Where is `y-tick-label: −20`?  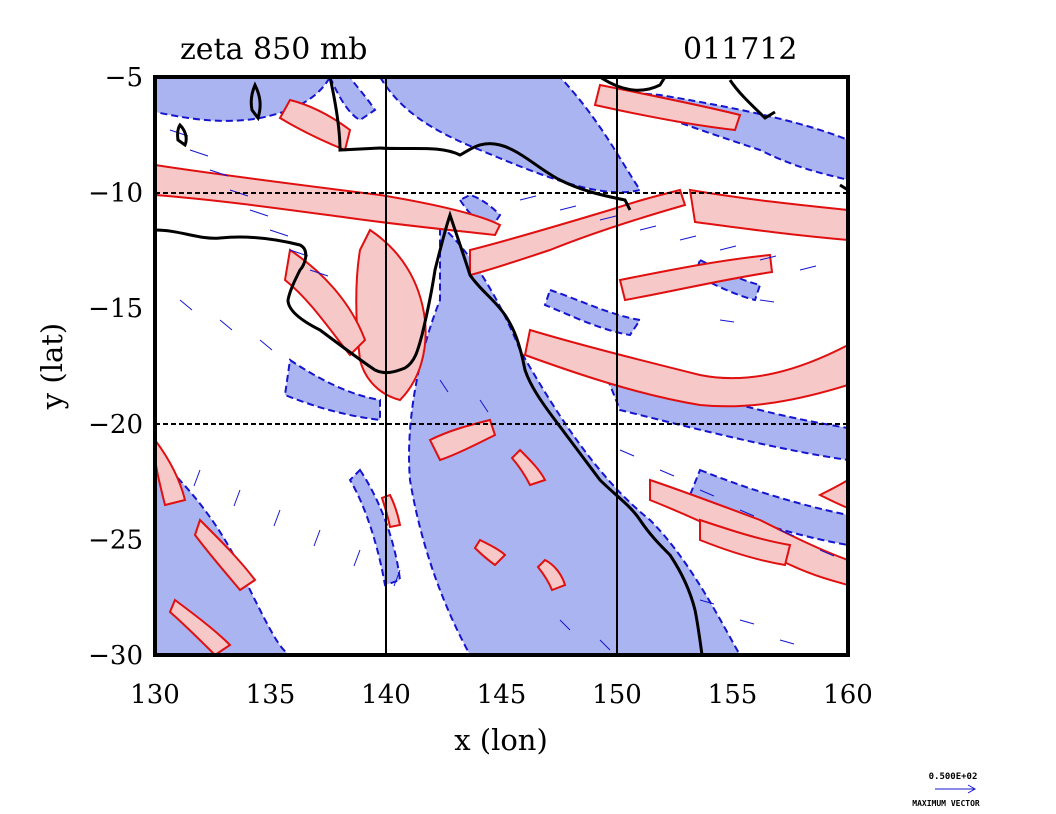 y-tick-label: −20 is located at coordinates (115, 425).